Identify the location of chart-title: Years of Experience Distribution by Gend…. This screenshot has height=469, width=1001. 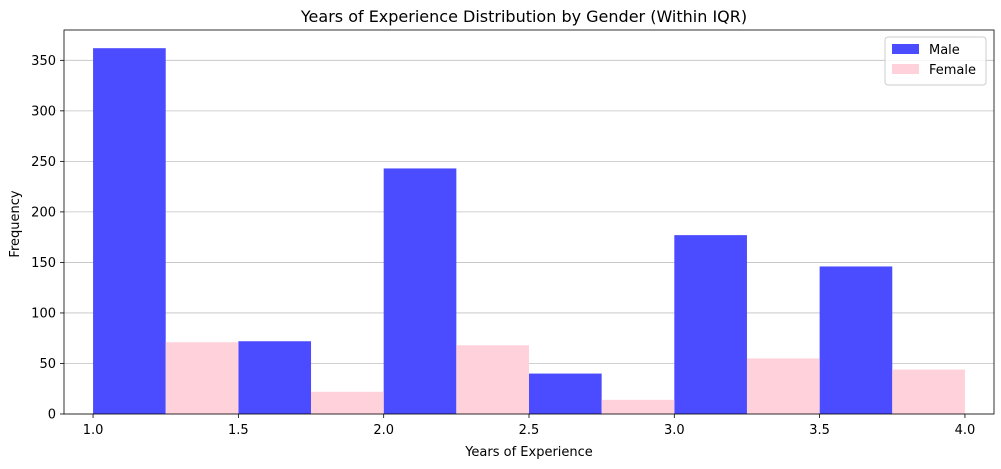
(523, 16).